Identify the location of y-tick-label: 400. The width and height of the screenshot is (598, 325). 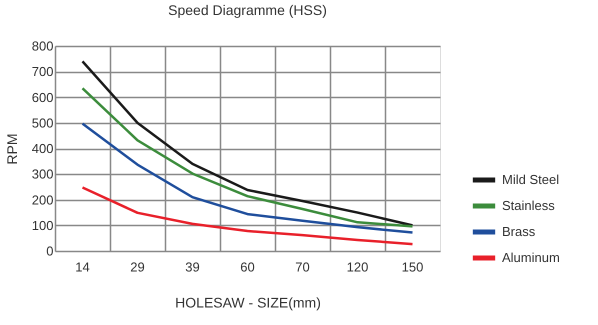
(43, 148).